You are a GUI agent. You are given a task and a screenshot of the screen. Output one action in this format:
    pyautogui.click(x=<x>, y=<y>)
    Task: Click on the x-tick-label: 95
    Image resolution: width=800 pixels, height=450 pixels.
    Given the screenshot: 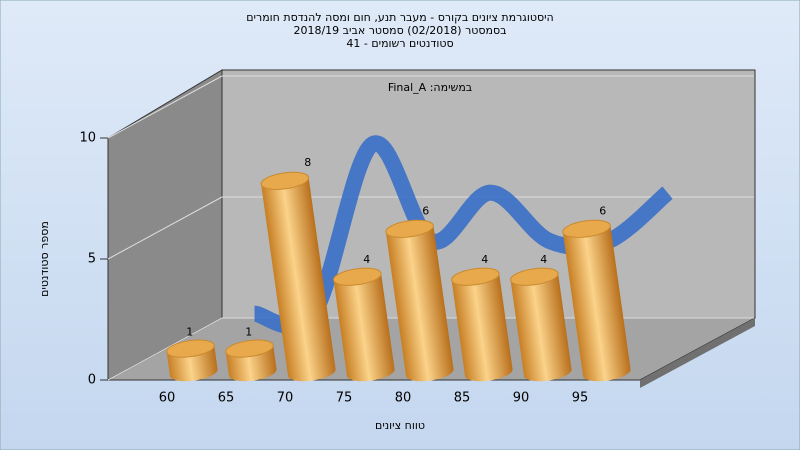 What is the action you would take?
    pyautogui.click(x=580, y=398)
    